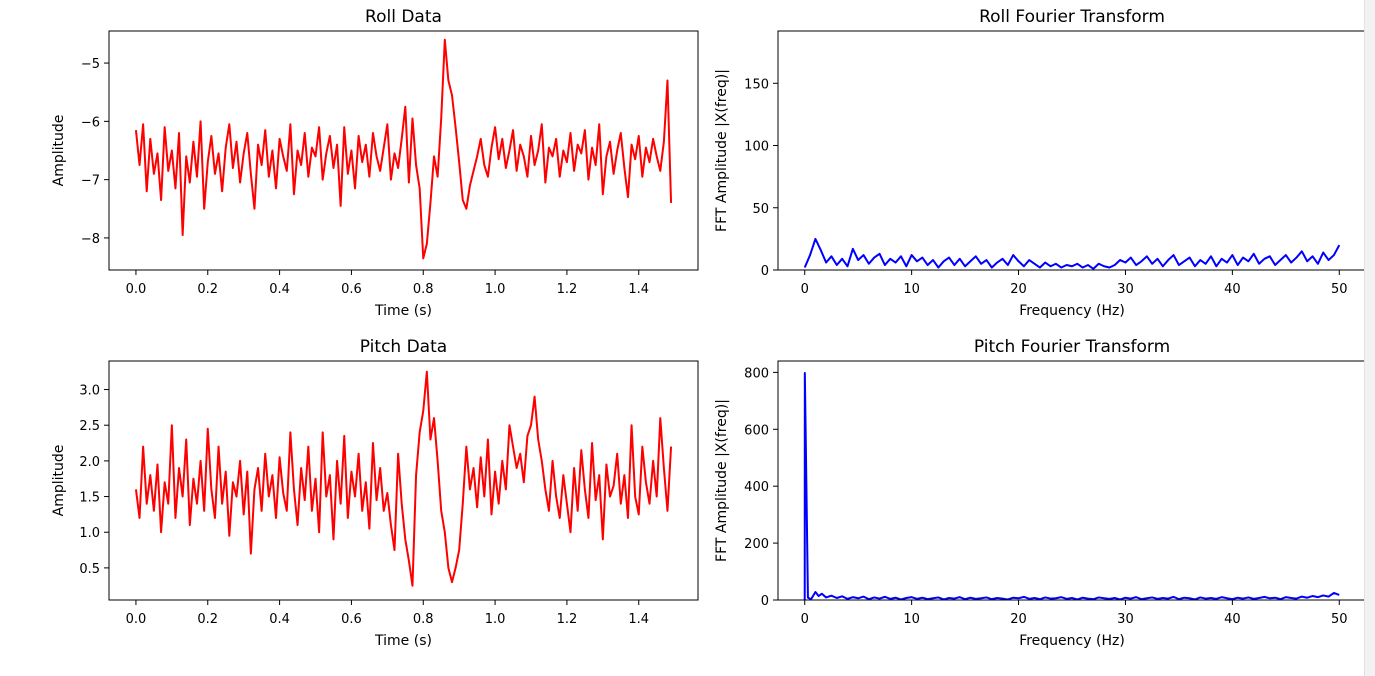 The width and height of the screenshot is (1375, 676). What do you see at coordinates (760, 209) in the screenshot?
I see `y-tick-label: 50` at bounding box center [760, 209].